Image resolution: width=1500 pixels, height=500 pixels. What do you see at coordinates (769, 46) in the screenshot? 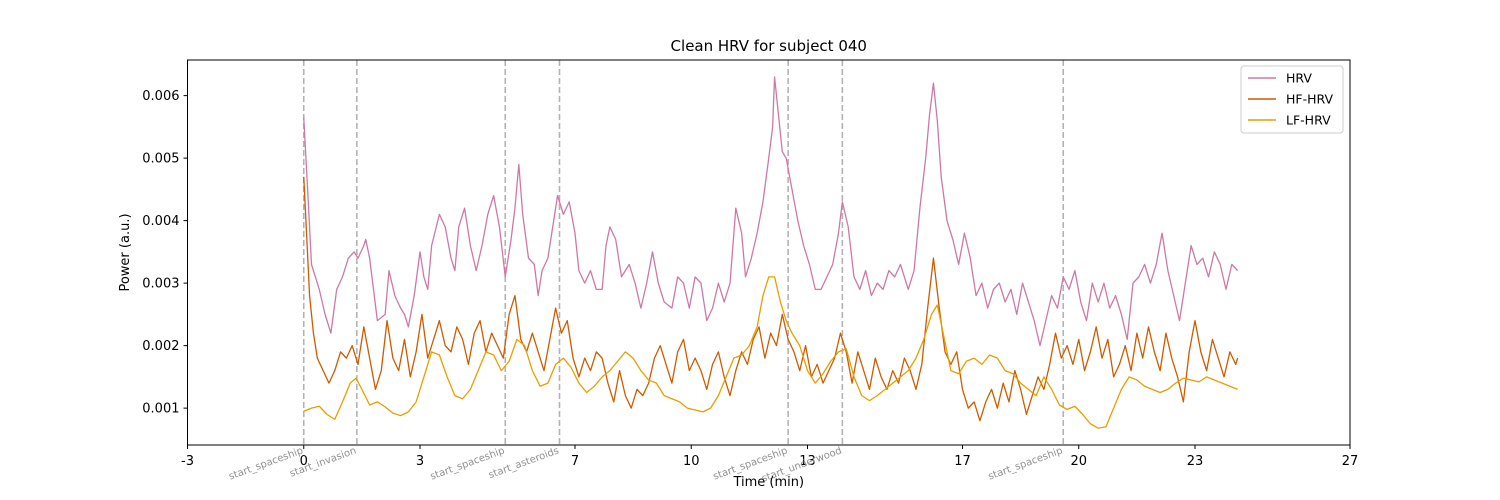
I see `chart-title: Clean HRV for subject 040` at bounding box center [769, 46].